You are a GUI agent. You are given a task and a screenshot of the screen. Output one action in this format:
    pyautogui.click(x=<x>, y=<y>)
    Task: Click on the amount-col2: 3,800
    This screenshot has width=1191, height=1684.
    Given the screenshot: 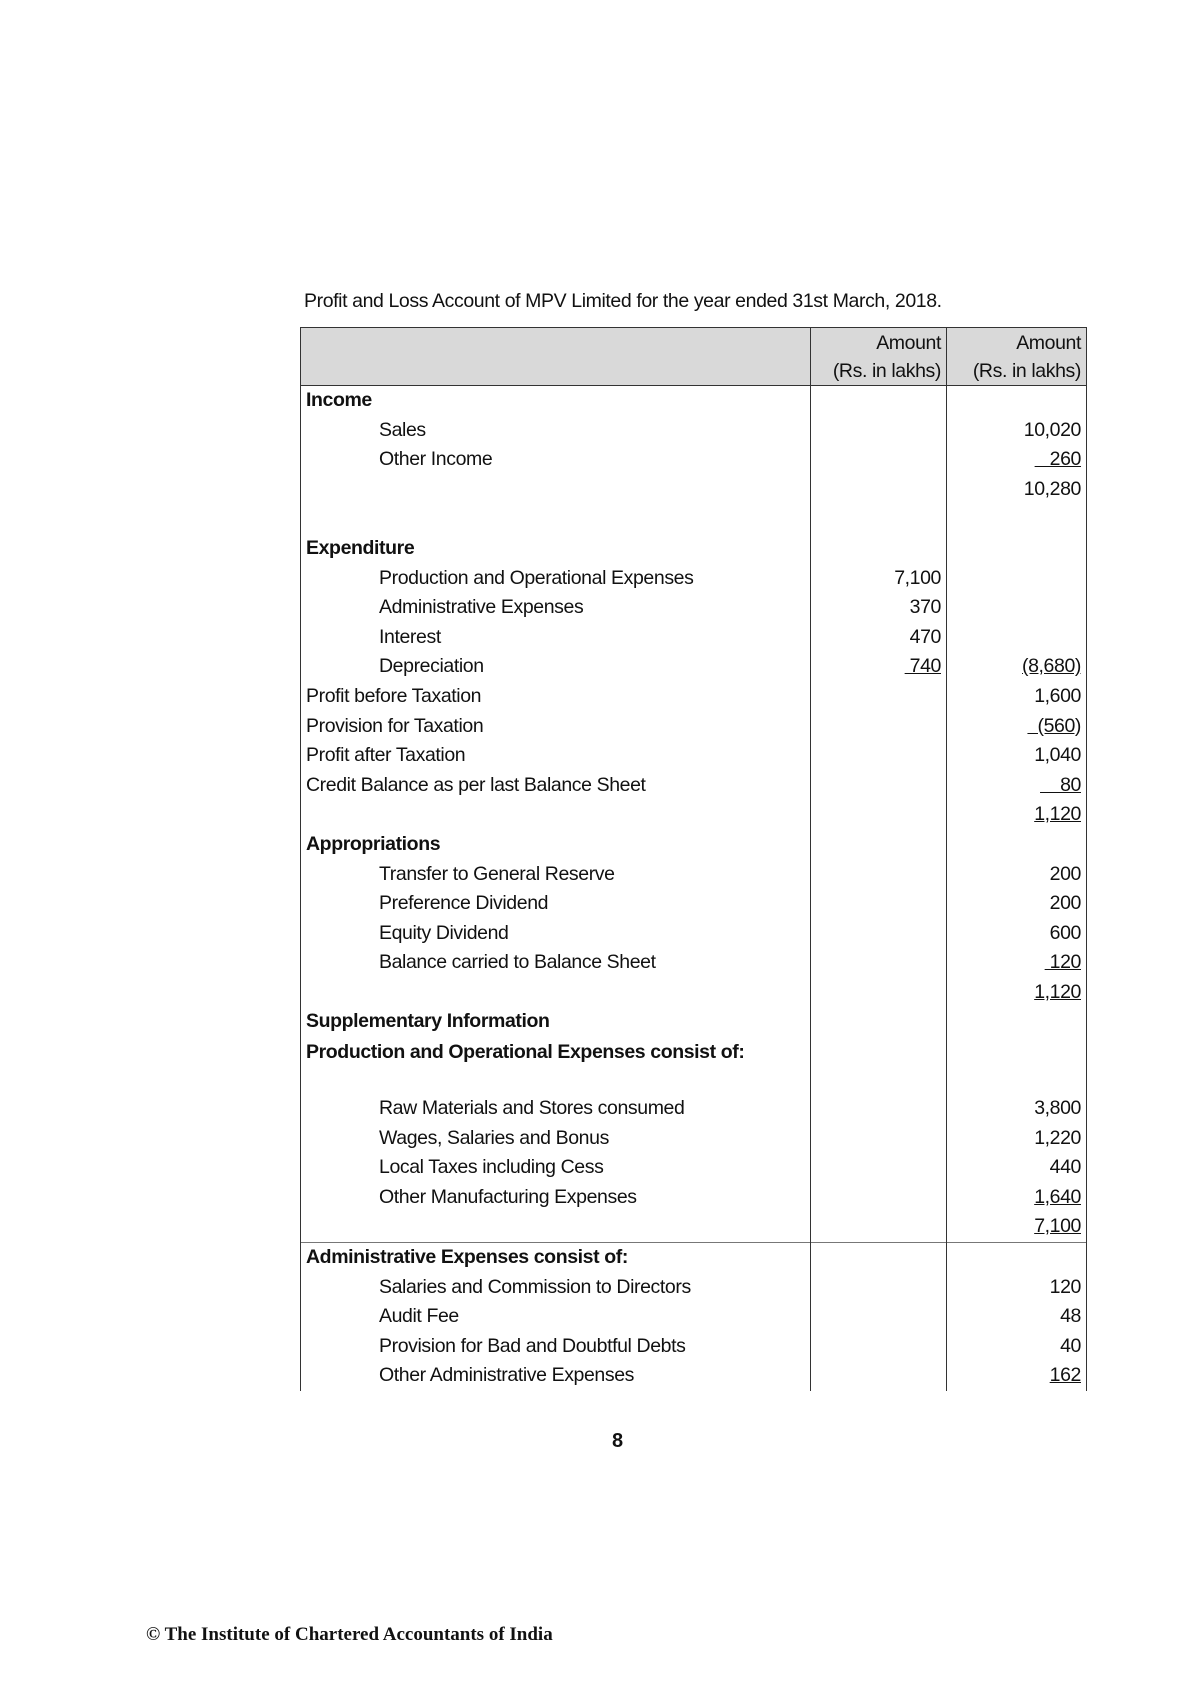 What is the action you would take?
    pyautogui.click(x=1016, y=1109)
    